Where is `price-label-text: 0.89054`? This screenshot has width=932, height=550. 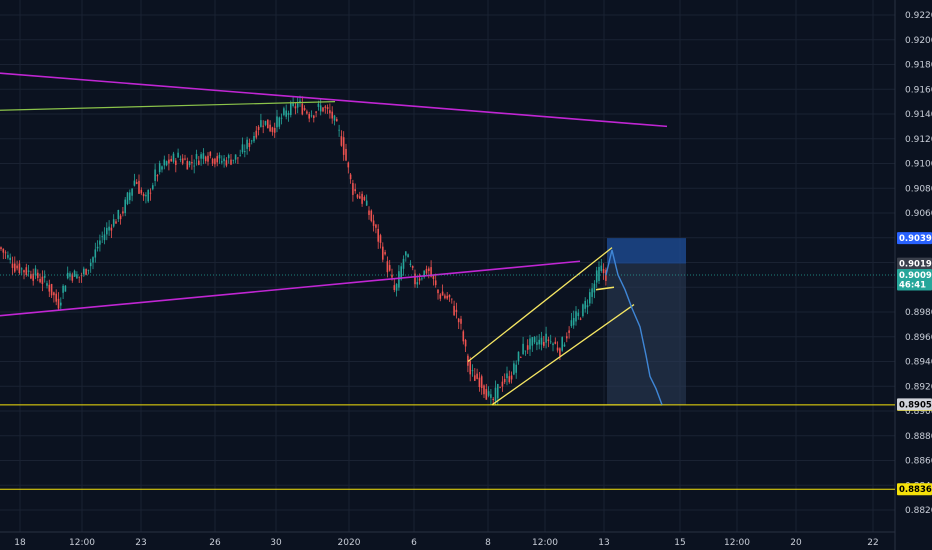 price-label-text: 0.89054 is located at coordinates (915, 405).